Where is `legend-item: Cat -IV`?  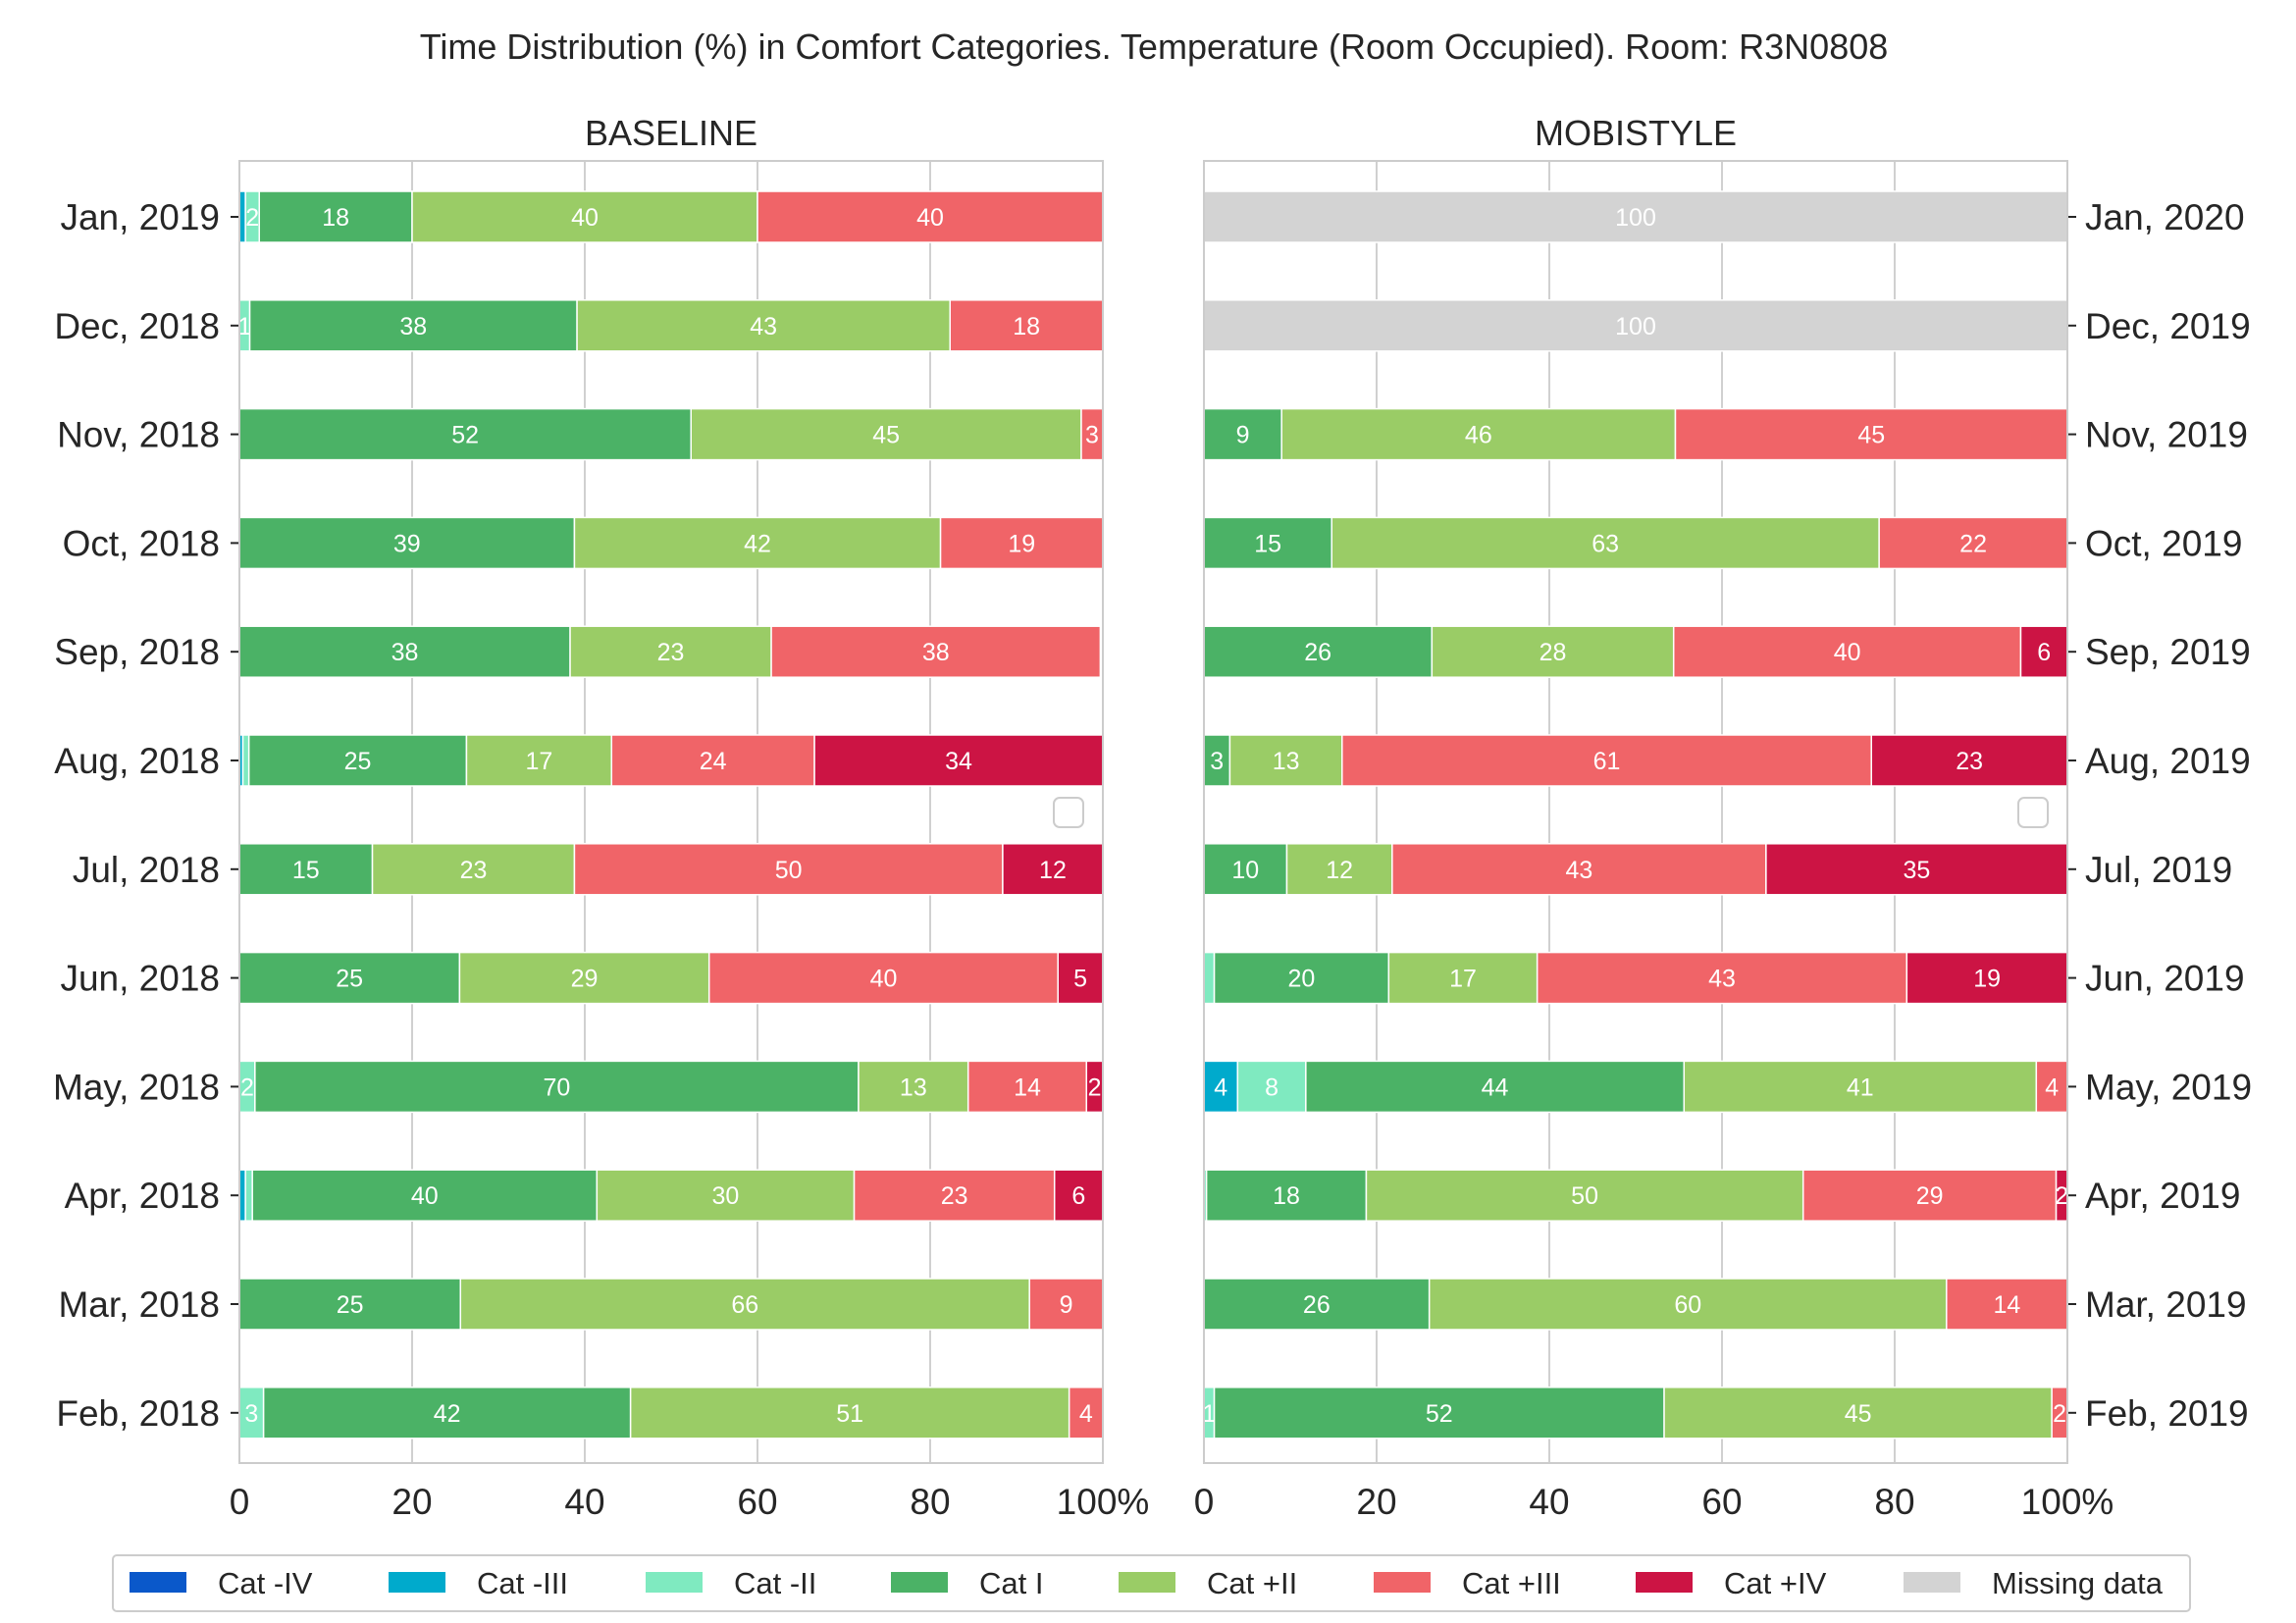 legend-item: Cat -IV is located at coordinates (221, 1583).